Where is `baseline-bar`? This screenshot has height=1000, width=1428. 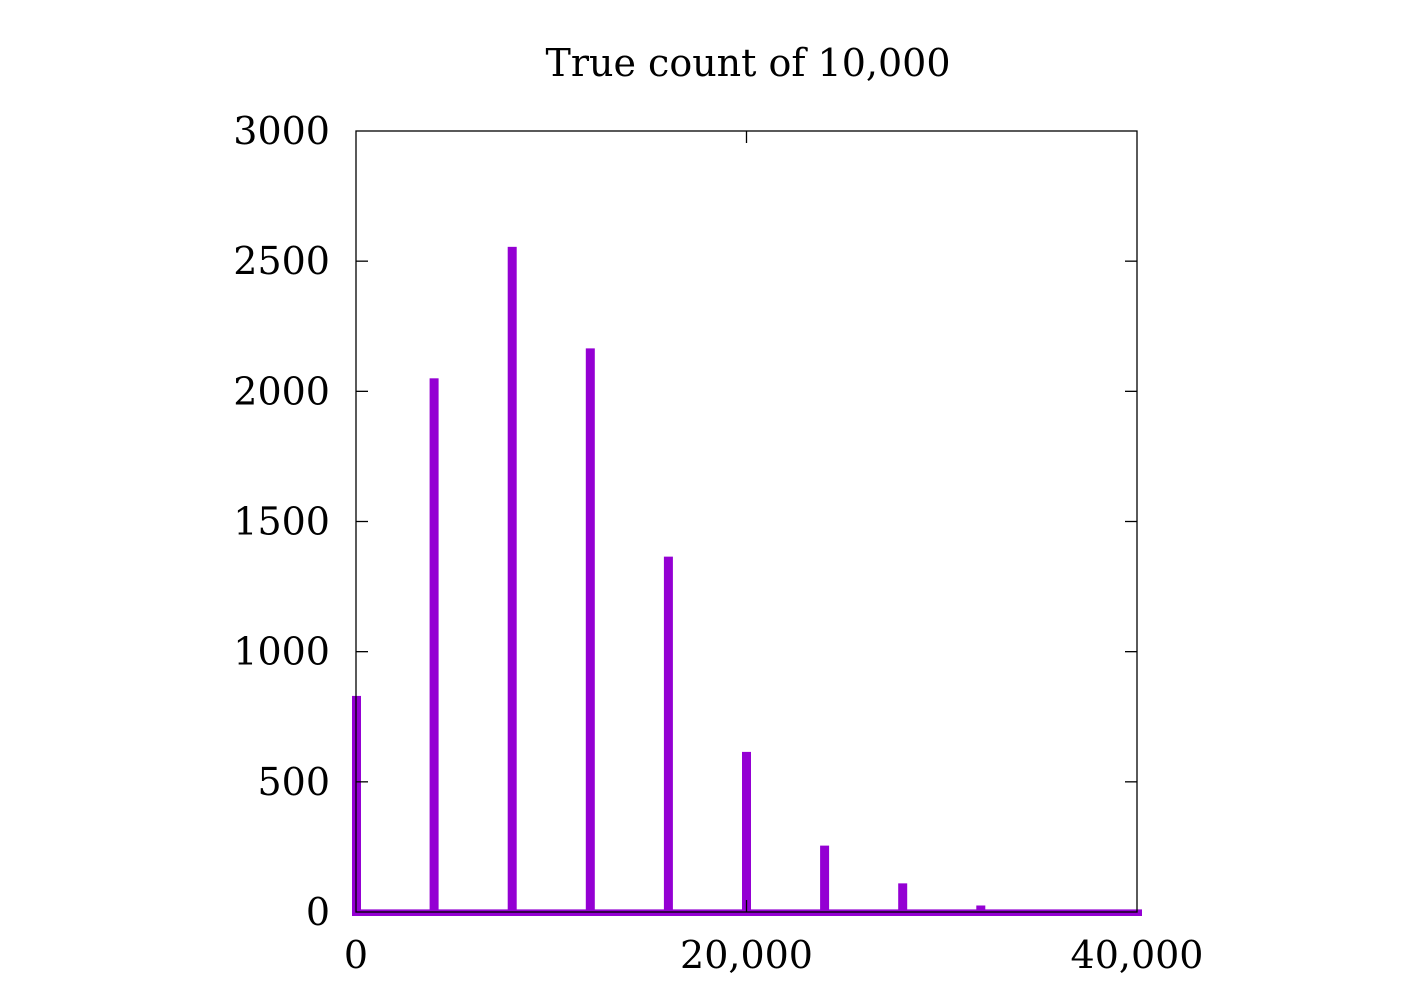
baseline-bar is located at coordinates (747, 912).